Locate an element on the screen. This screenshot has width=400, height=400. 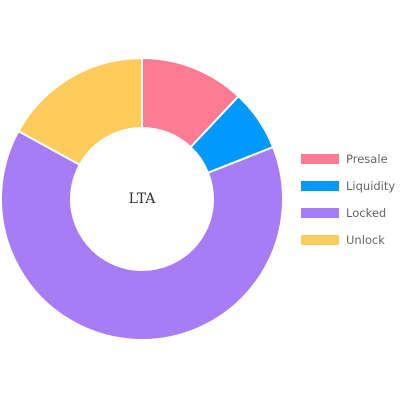
legend-label: Unlock is located at coordinates (365, 239).